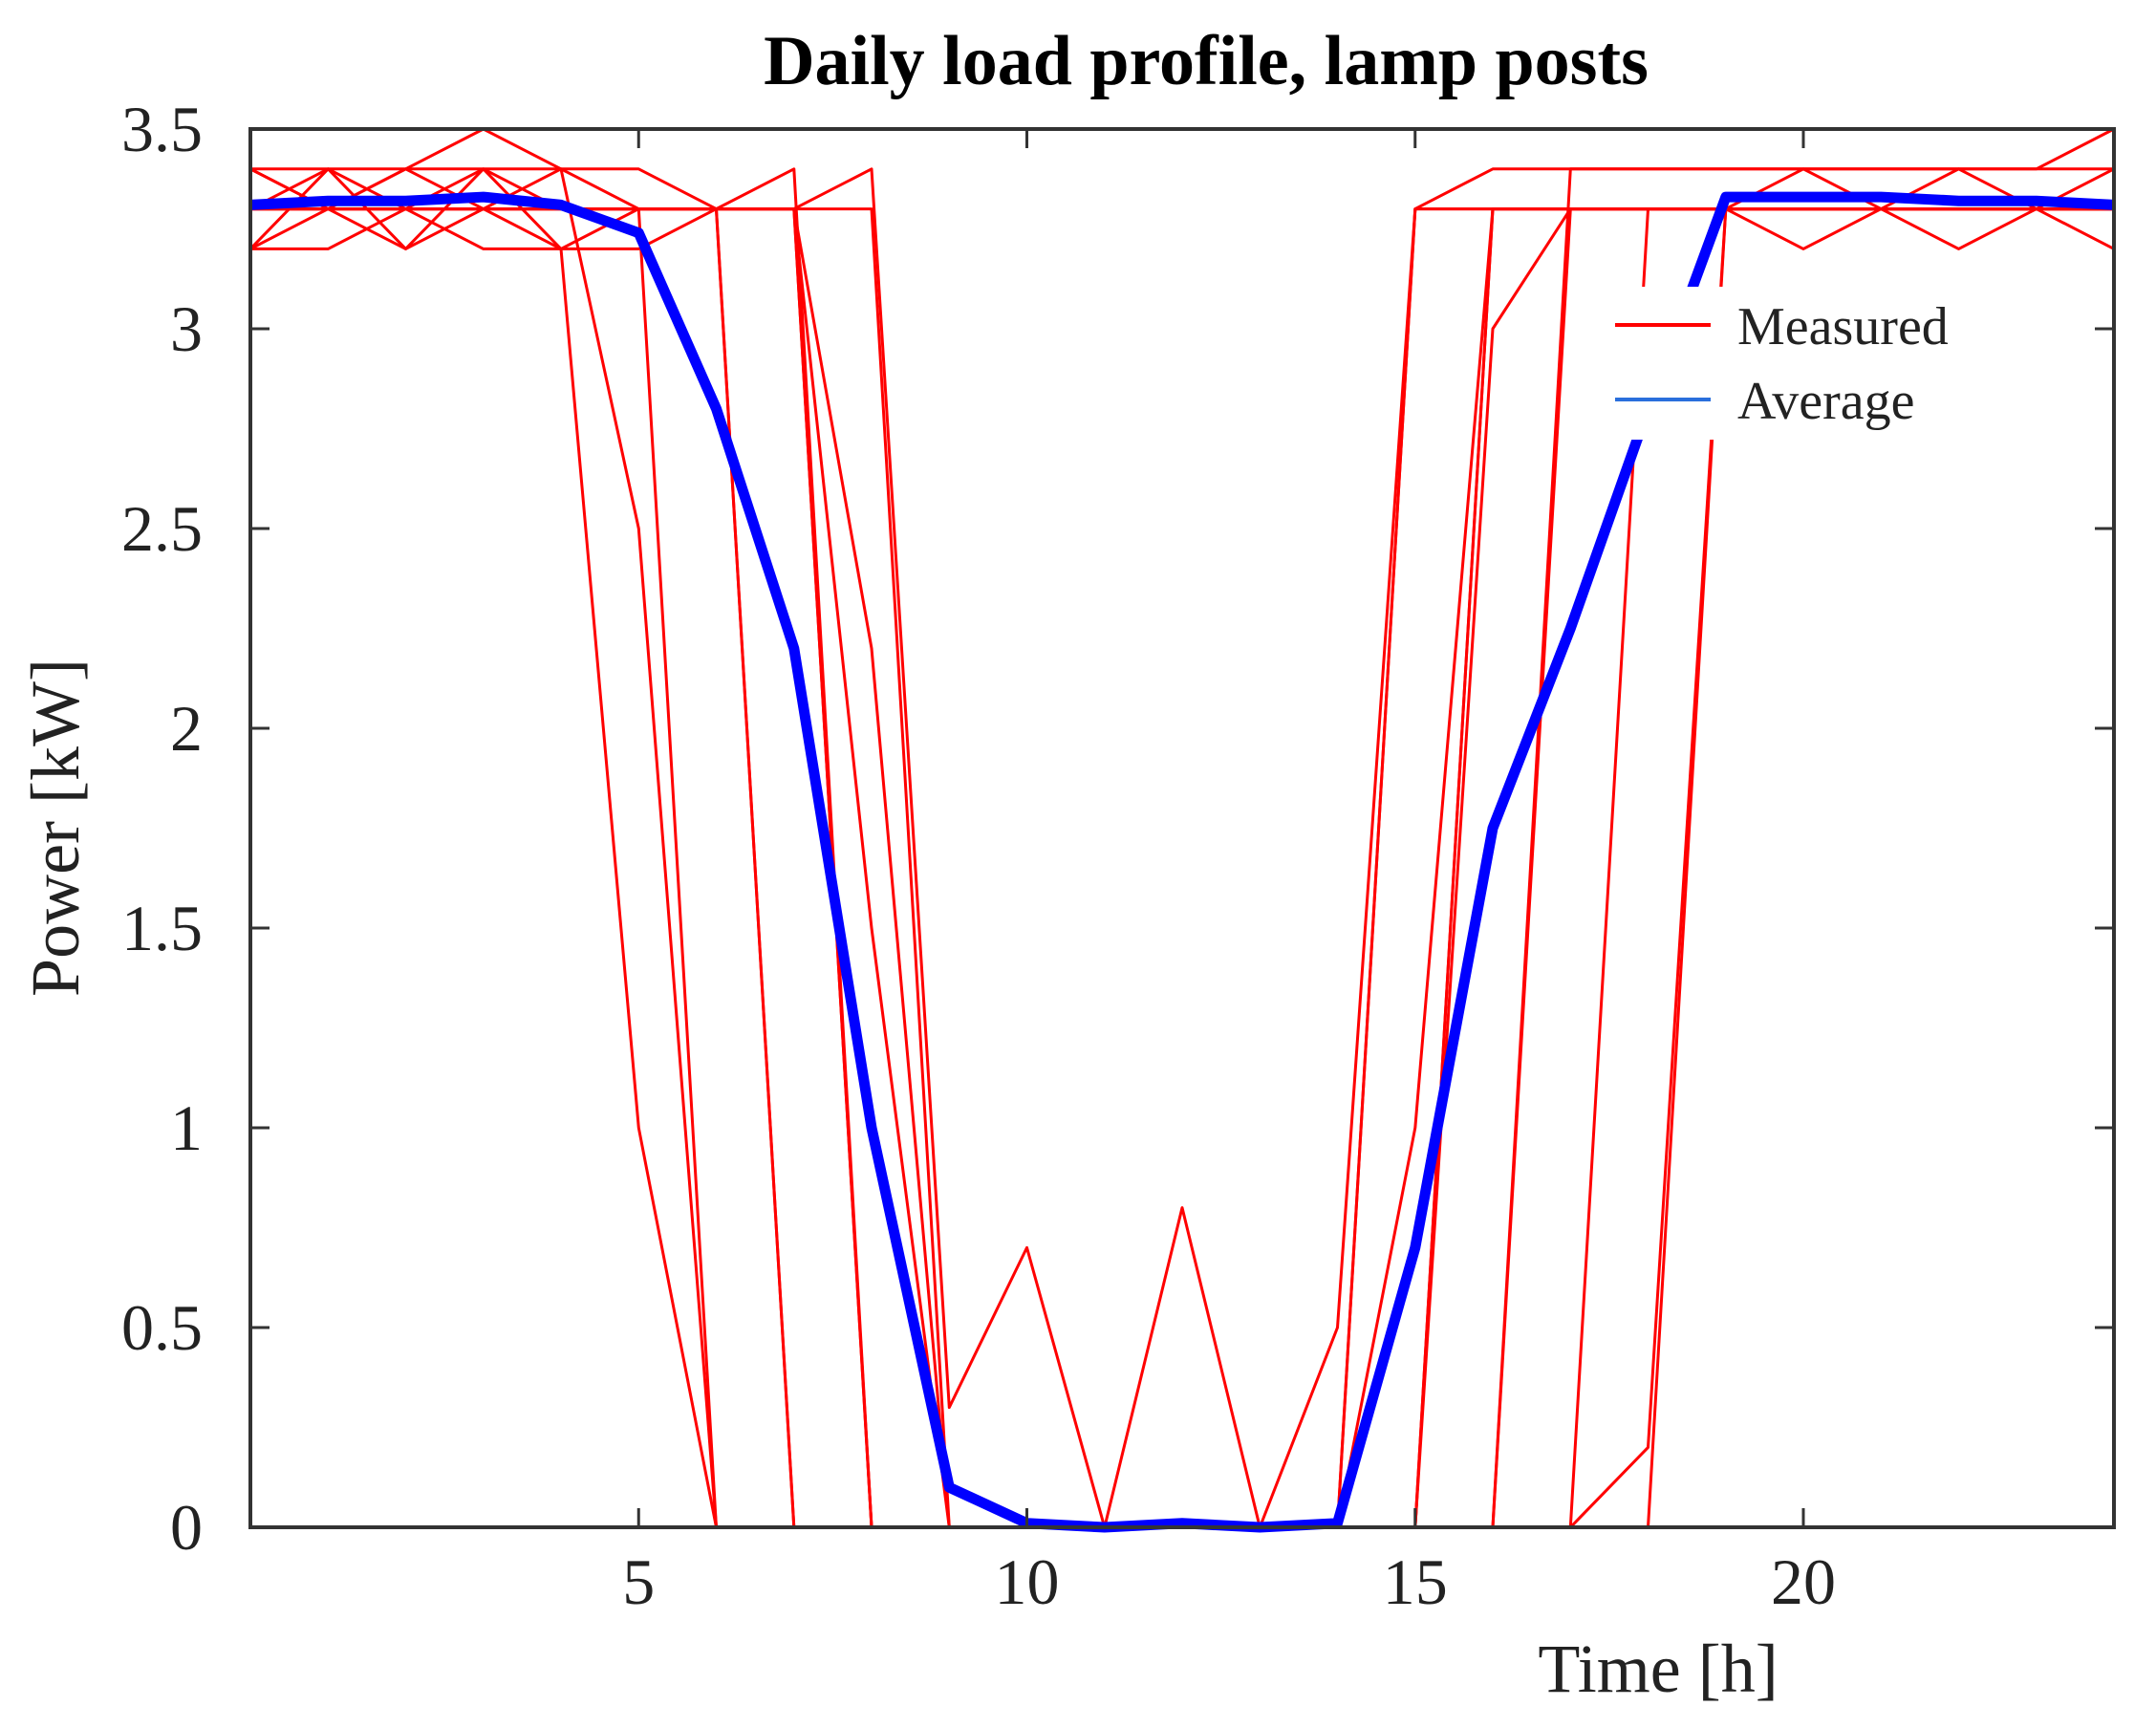 This screenshot has width=2156, height=1728. What do you see at coordinates (1415, 1581) in the screenshot?
I see `x-tick-label: 15` at bounding box center [1415, 1581].